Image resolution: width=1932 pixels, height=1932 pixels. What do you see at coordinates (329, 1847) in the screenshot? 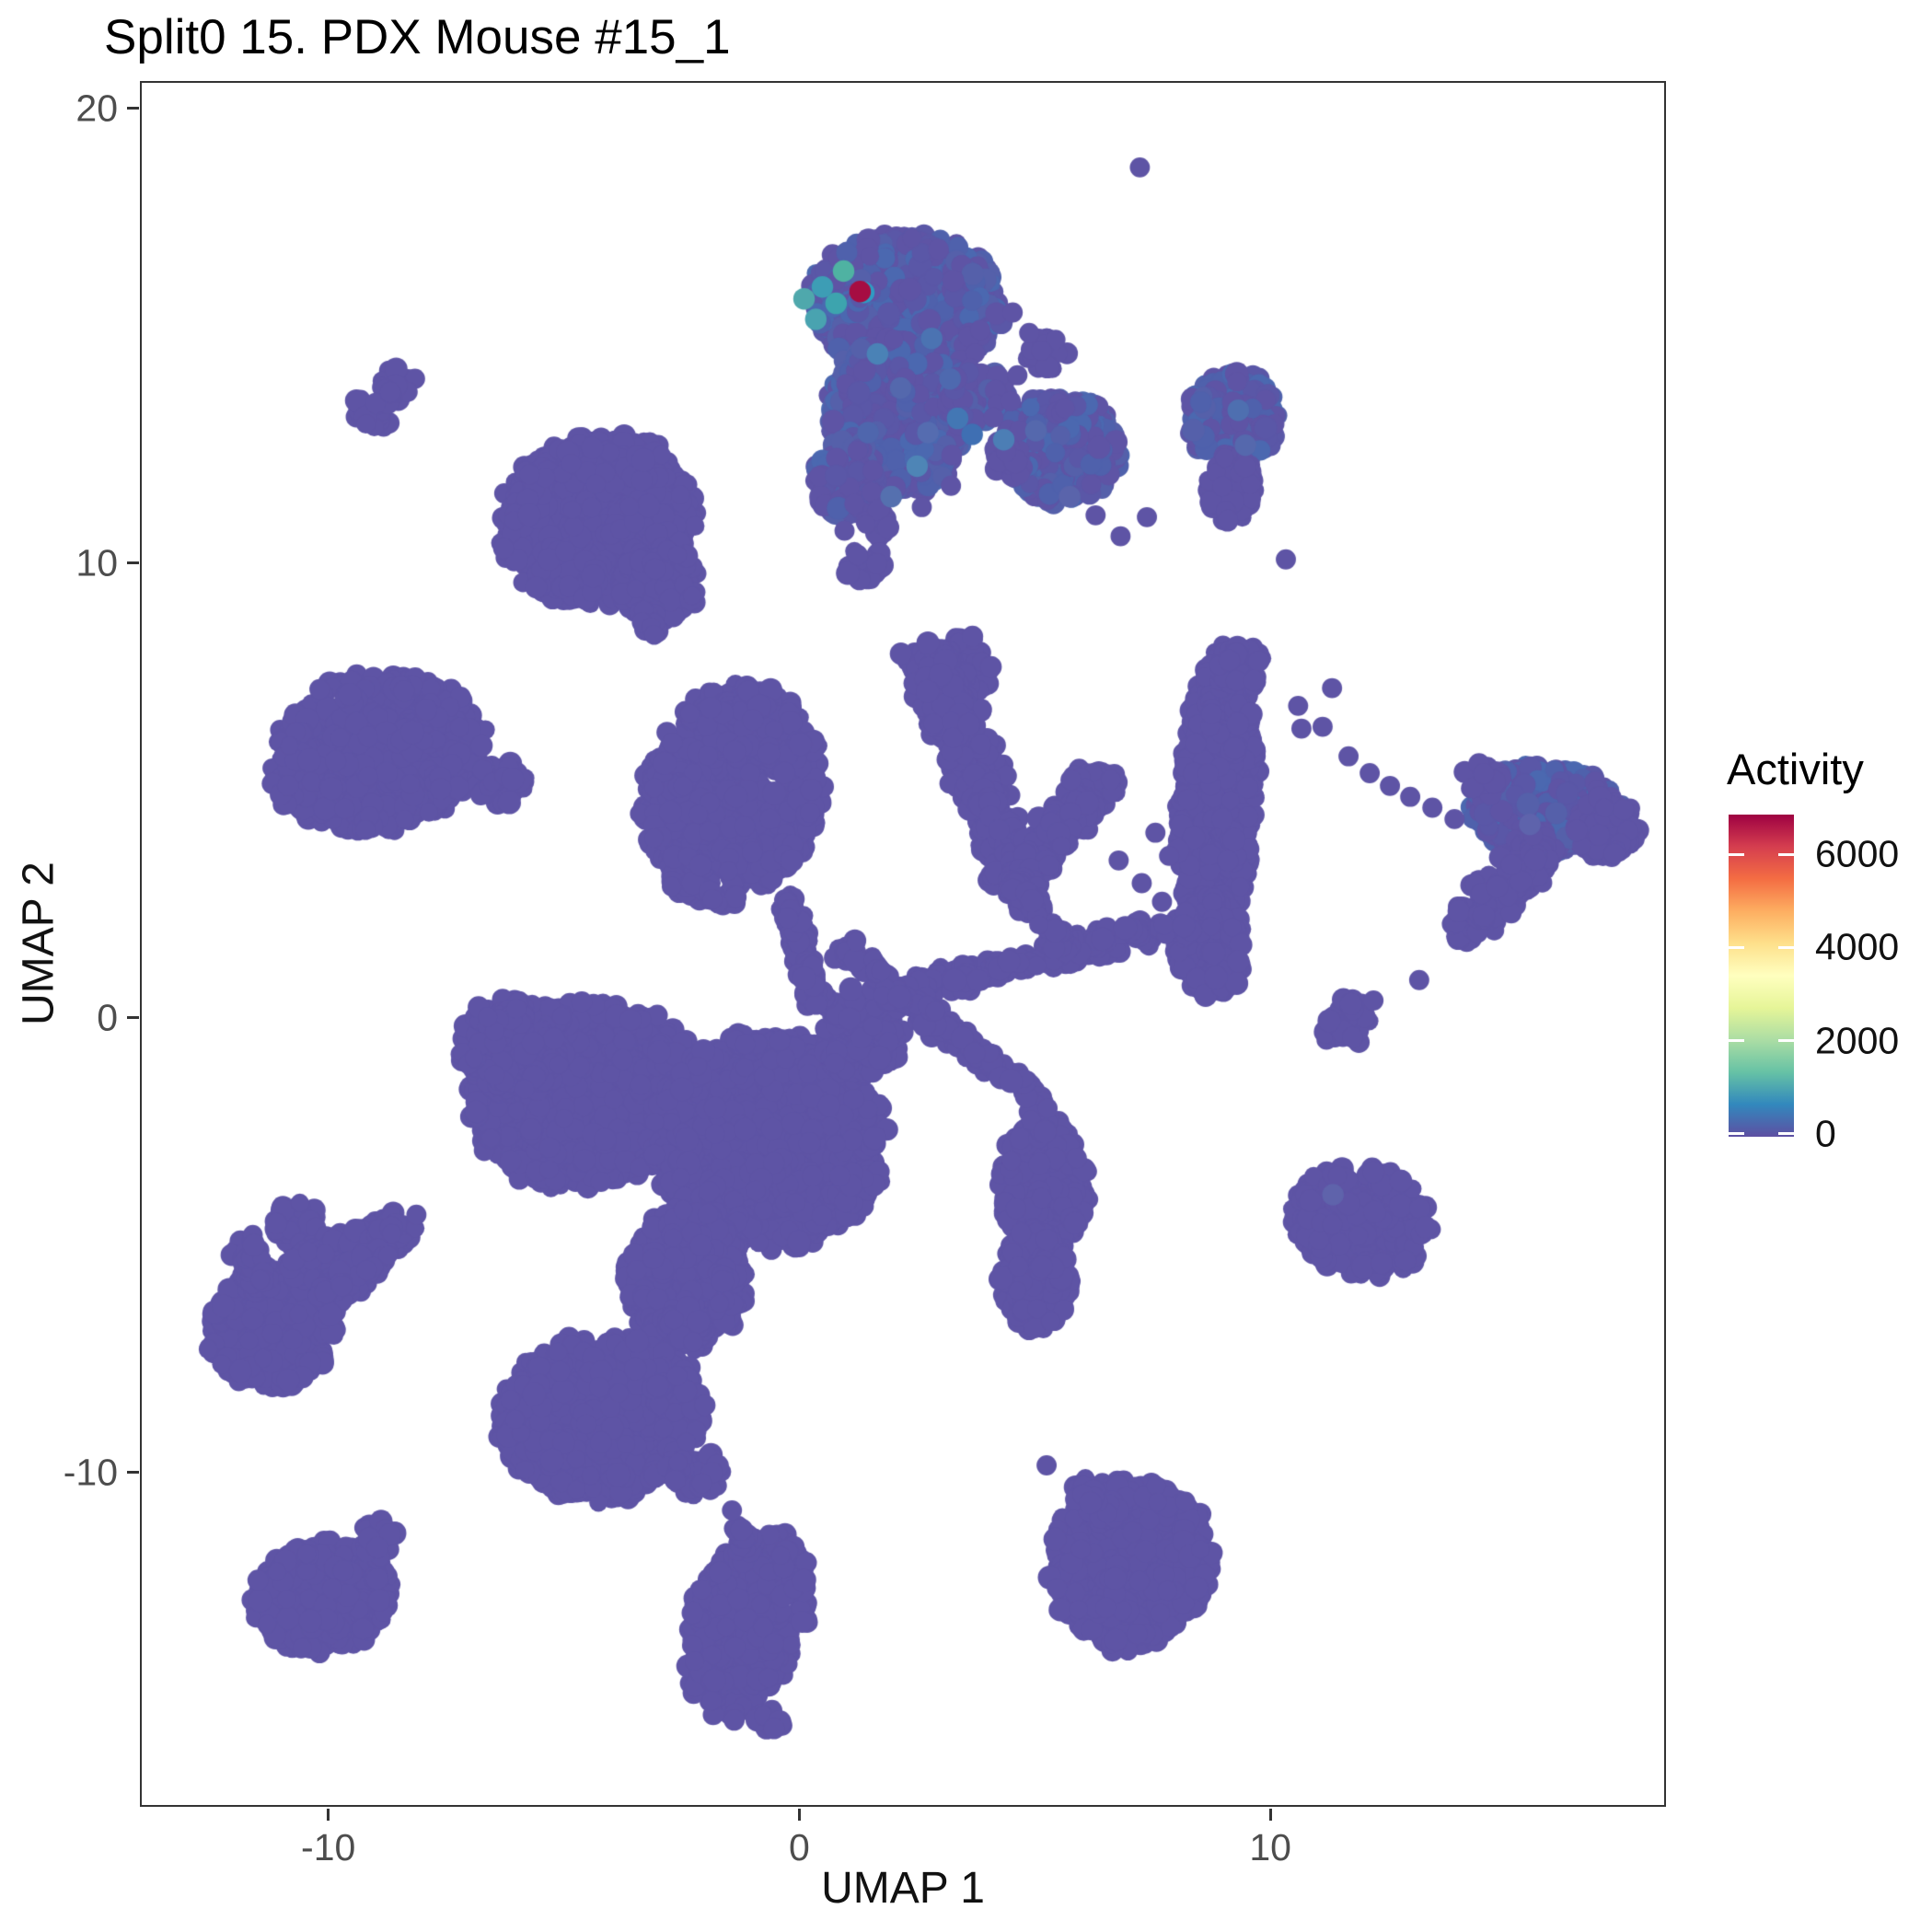
I see `x-tick-label: -10` at bounding box center [329, 1847].